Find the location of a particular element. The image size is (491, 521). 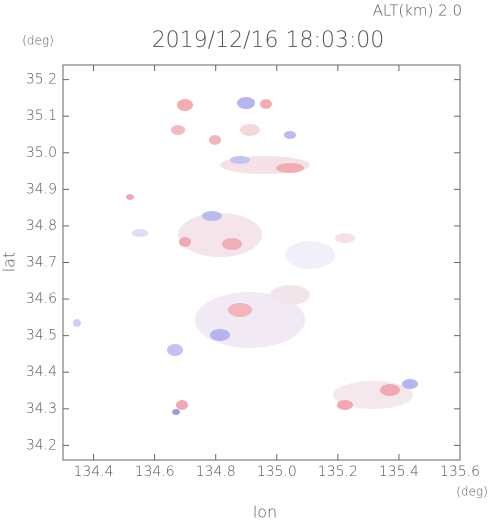

x-tick-label: 135.2 is located at coordinates (338, 472).